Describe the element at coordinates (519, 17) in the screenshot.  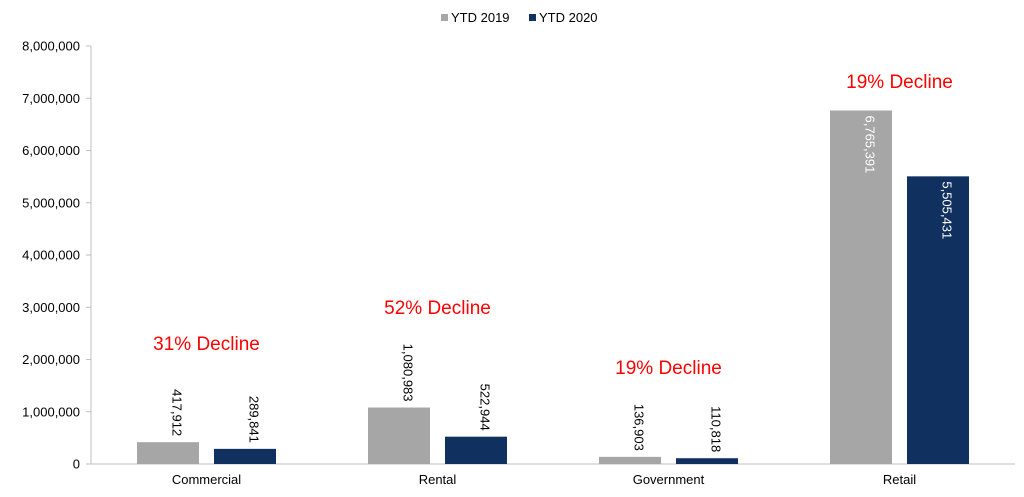
I see `legend: YTD 2019 YTD 2020` at that location.